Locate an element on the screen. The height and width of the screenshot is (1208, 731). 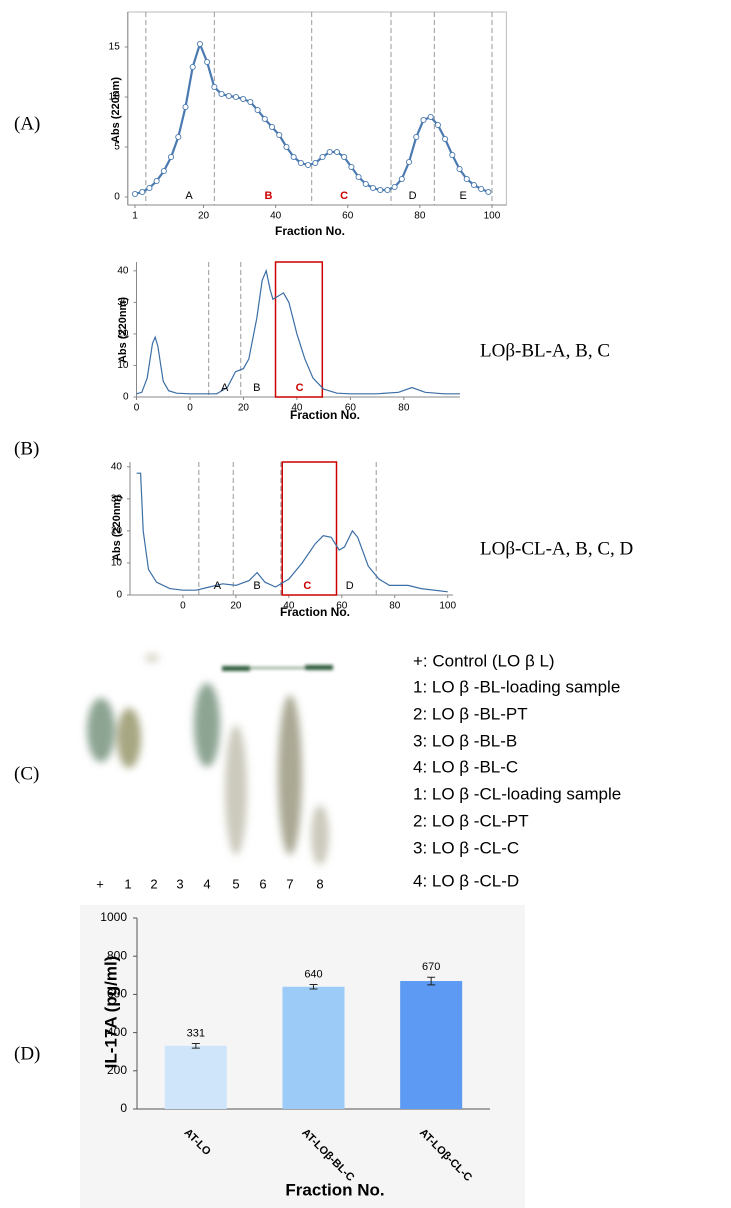
side-label: LOβ-BL-A, B, C is located at coordinates (545, 350).